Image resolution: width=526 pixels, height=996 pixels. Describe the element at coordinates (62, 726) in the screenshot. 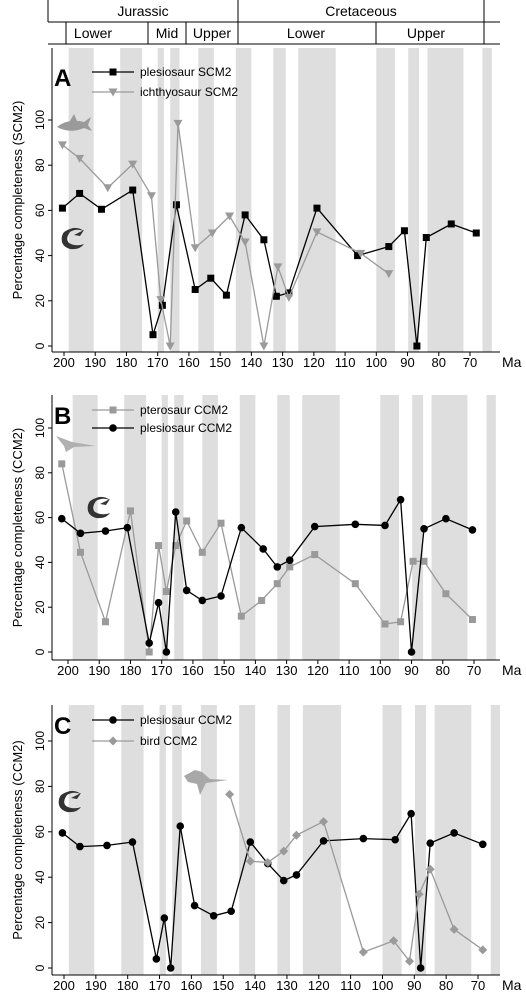

I see `panel-label: C` at that location.